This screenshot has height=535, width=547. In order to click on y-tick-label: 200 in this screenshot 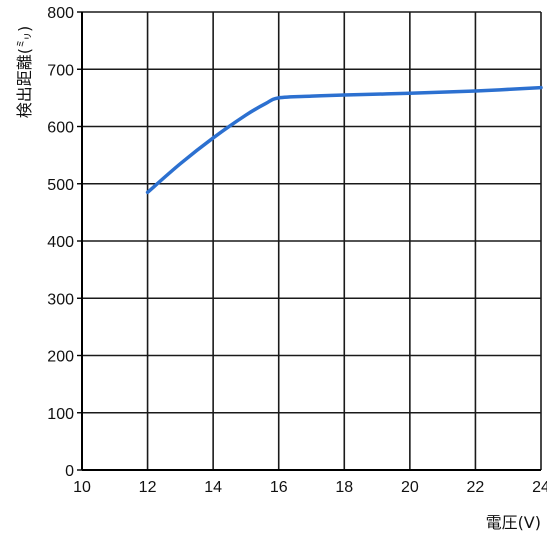, I will do `click(60, 357)`.